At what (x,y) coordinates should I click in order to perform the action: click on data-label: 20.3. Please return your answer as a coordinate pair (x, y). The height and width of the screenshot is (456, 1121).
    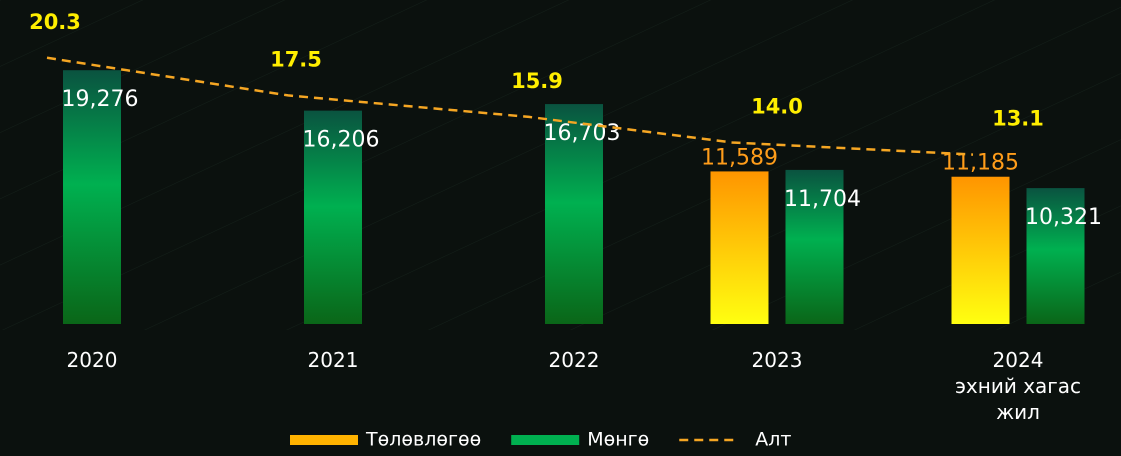
    Looking at the image, I should click on (55, 22).